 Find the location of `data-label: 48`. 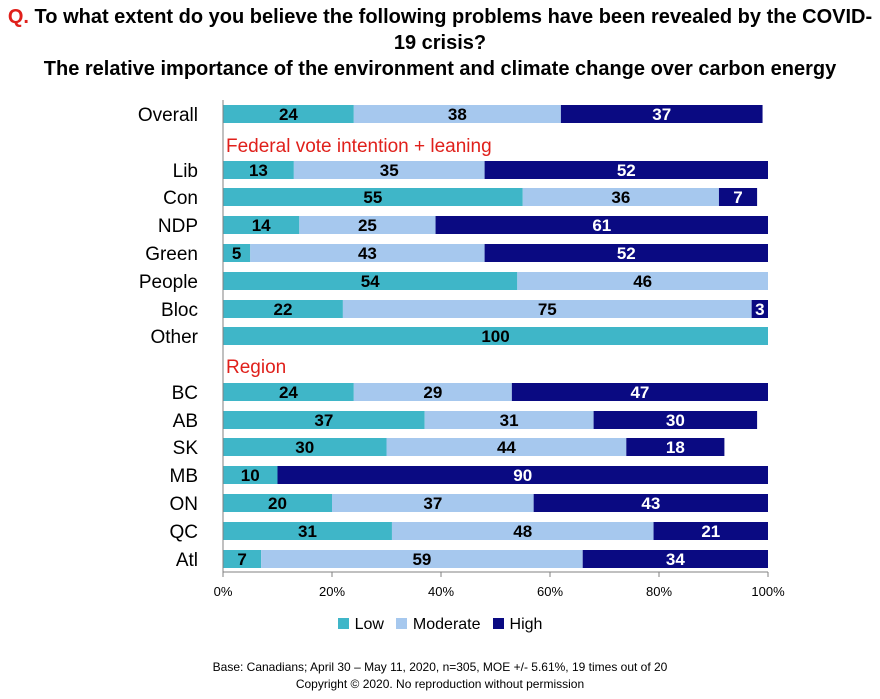

data-label: 48 is located at coordinates (522, 531).